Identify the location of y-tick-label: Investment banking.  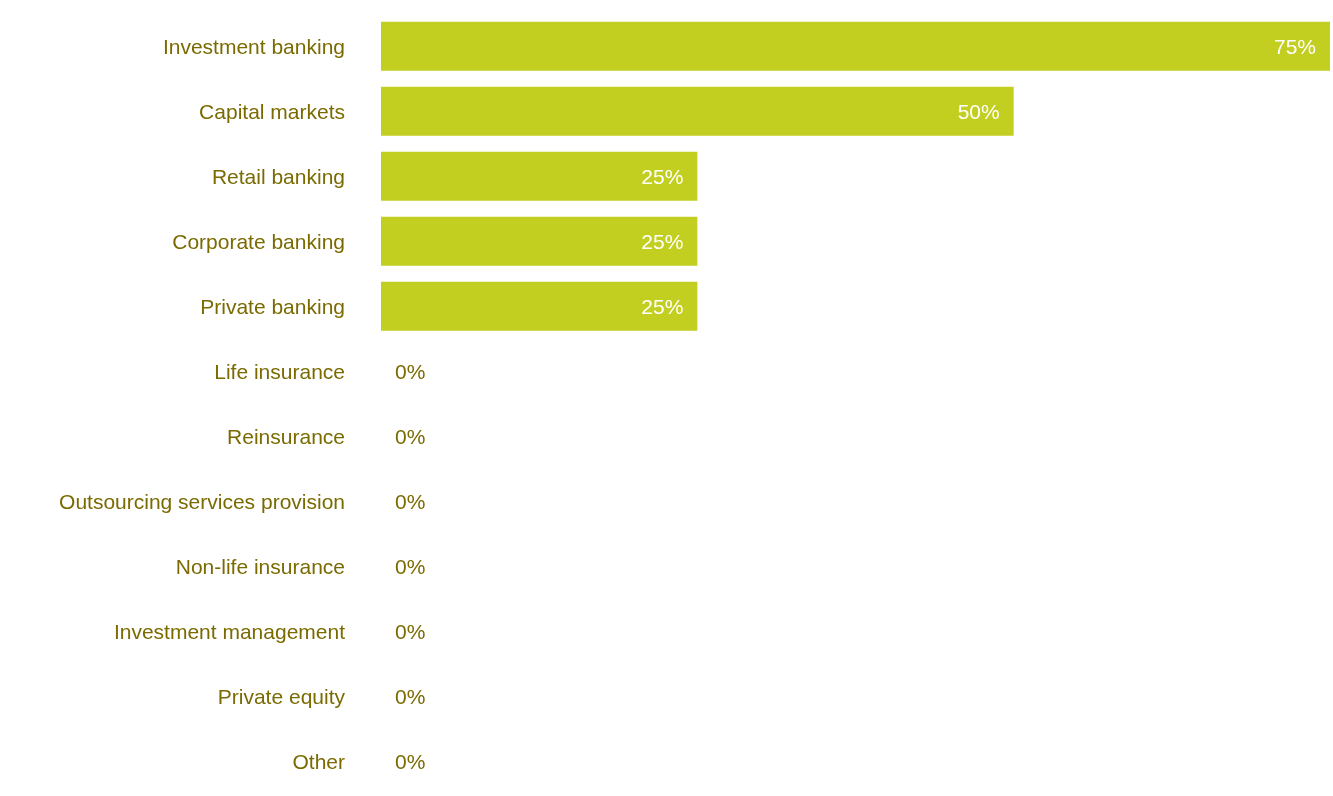
(253, 46).